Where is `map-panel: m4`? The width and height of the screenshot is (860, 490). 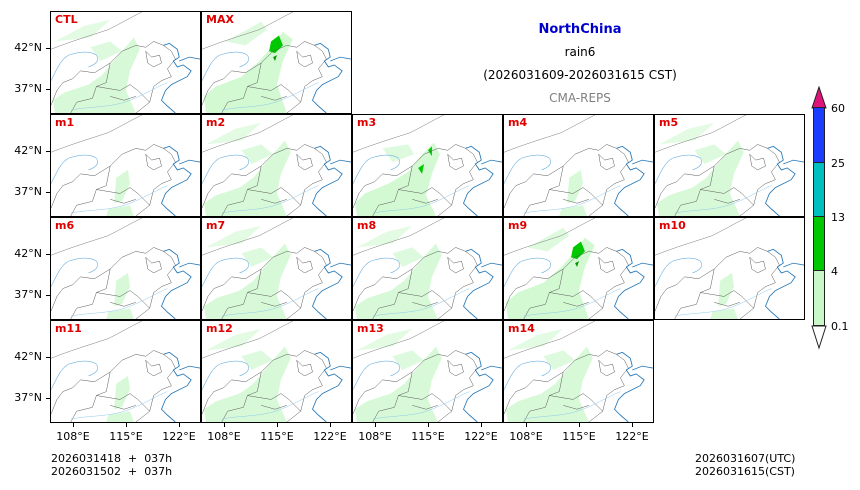
map-panel: m4 is located at coordinates (578, 165).